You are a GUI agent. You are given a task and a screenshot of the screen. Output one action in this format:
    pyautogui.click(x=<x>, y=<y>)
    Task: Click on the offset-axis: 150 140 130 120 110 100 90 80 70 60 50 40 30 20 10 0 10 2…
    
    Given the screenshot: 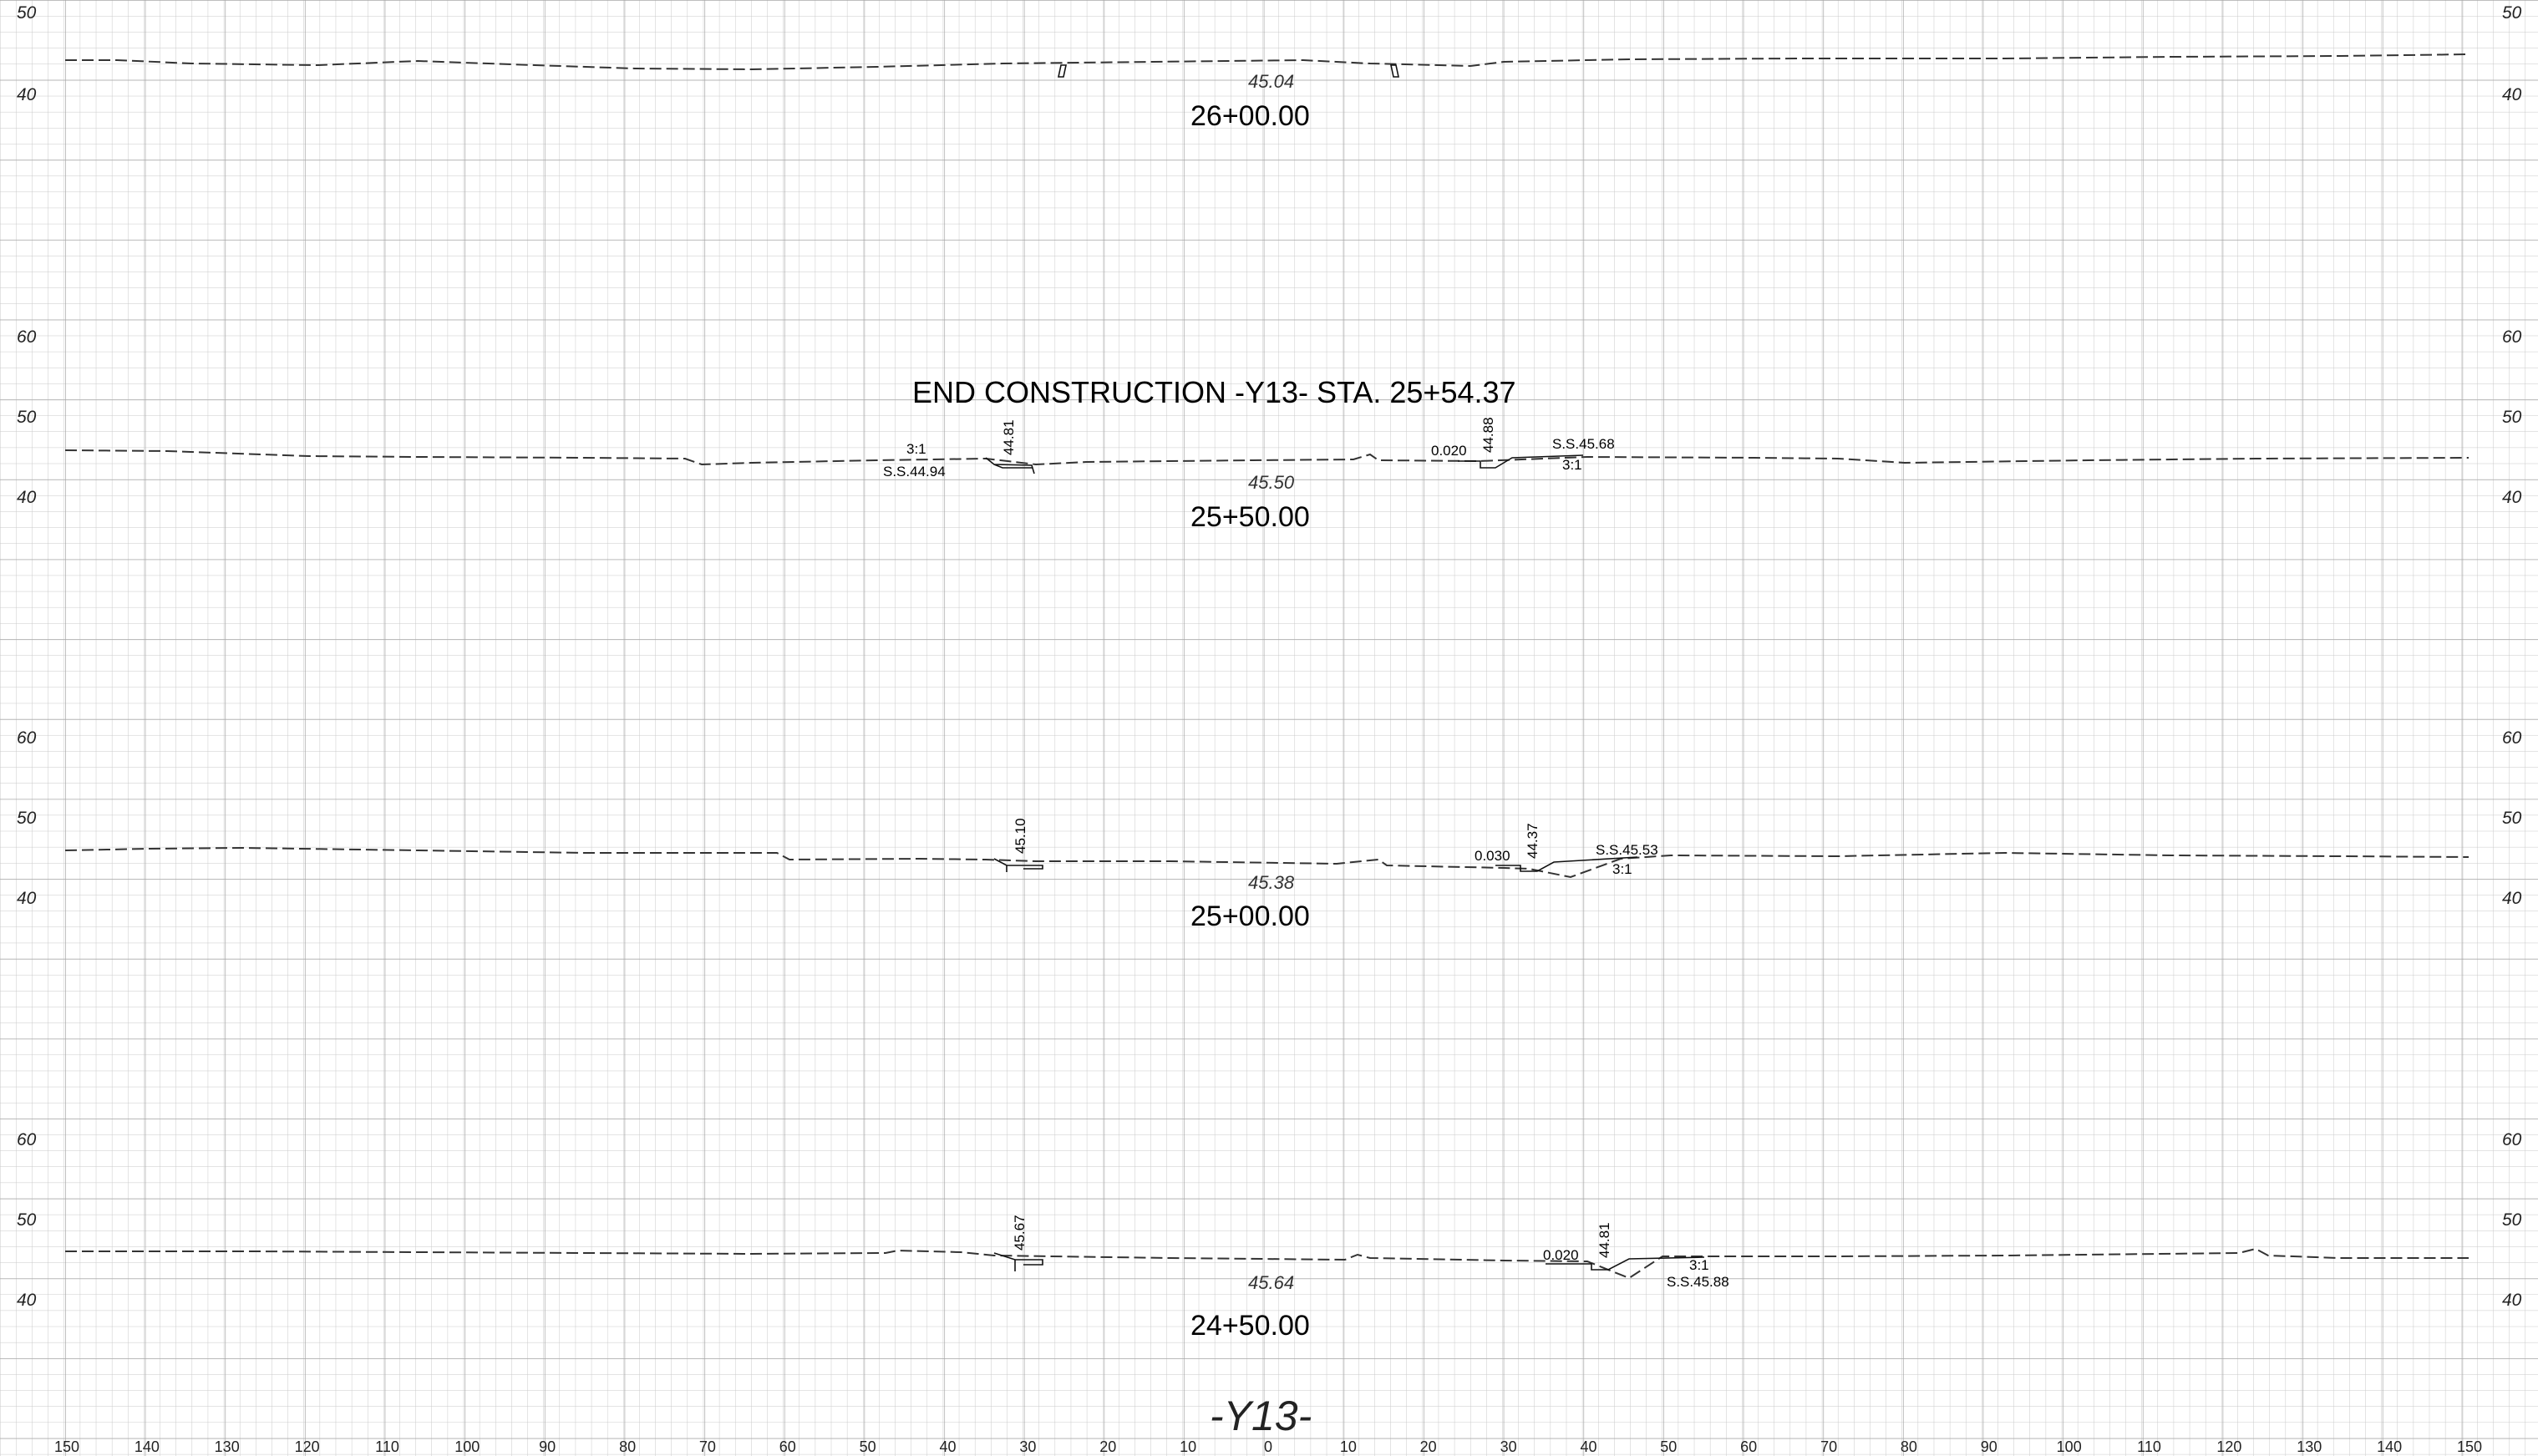 What is the action you would take?
    pyautogui.click(x=1268, y=1446)
    